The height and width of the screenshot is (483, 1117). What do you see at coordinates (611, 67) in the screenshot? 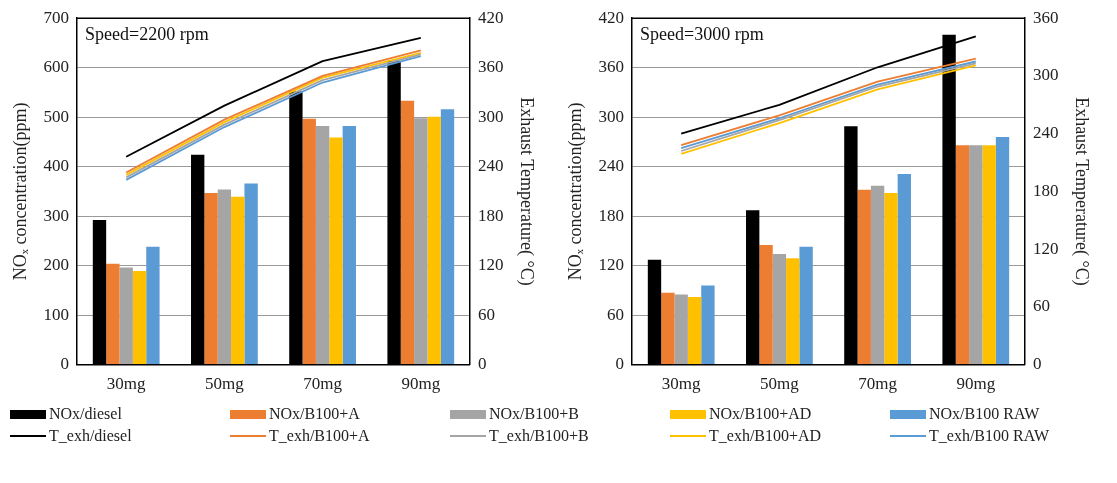
I see `y-tick-label: 360` at bounding box center [611, 67].